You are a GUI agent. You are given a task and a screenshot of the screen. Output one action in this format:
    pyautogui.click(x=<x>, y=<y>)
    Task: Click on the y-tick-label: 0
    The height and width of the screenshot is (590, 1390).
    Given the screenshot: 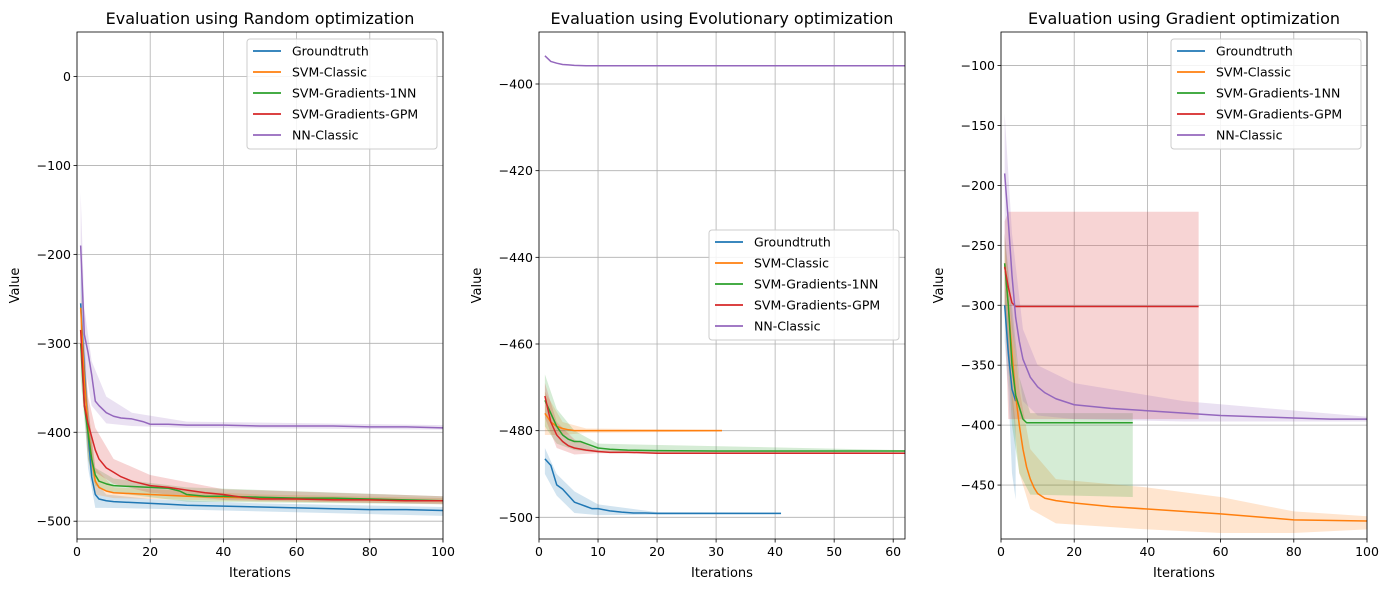 What is the action you would take?
    pyautogui.click(x=67, y=76)
    